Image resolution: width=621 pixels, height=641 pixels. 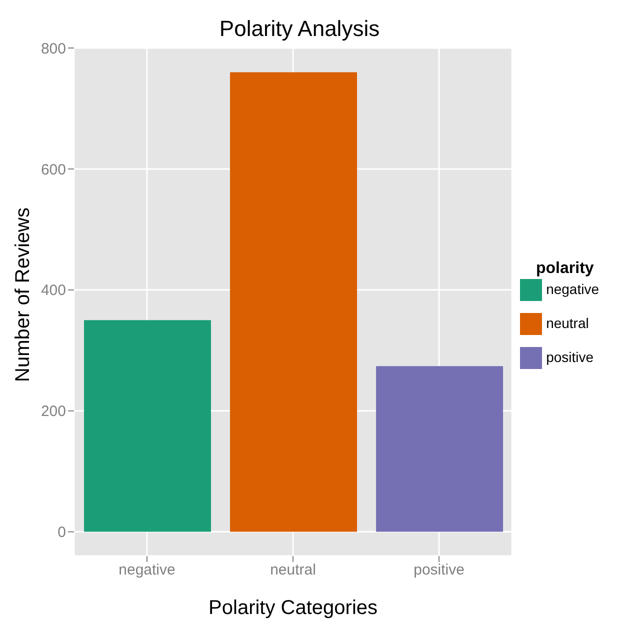 I want to click on legend-title: polarity, so click(x=565, y=269).